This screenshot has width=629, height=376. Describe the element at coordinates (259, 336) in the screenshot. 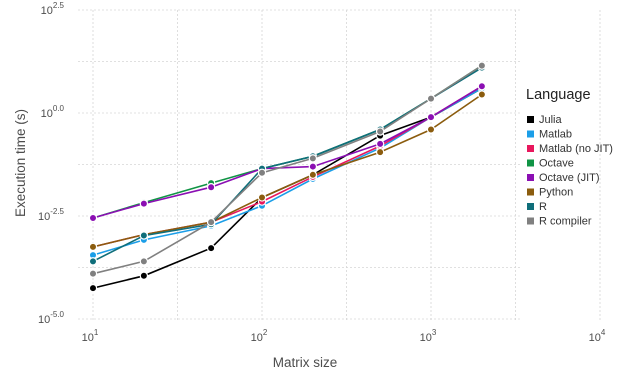

I see `x-tick-label: 10²` at that location.